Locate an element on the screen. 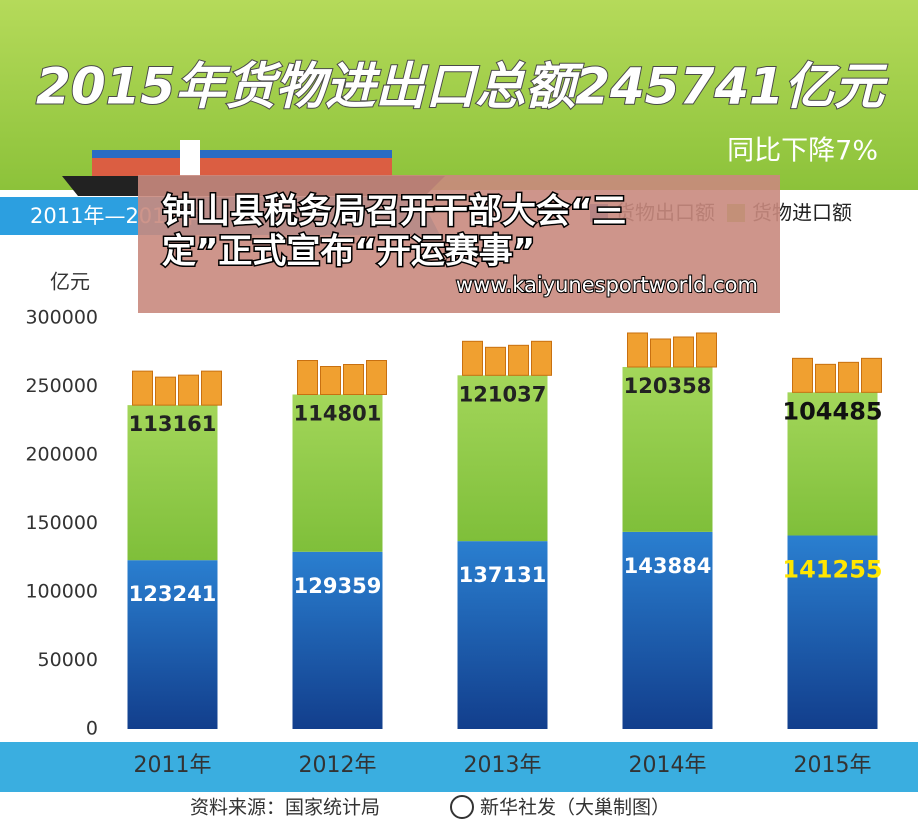 The width and height of the screenshot is (918, 838). y-tick-label: 150000 is located at coordinates (61, 523).